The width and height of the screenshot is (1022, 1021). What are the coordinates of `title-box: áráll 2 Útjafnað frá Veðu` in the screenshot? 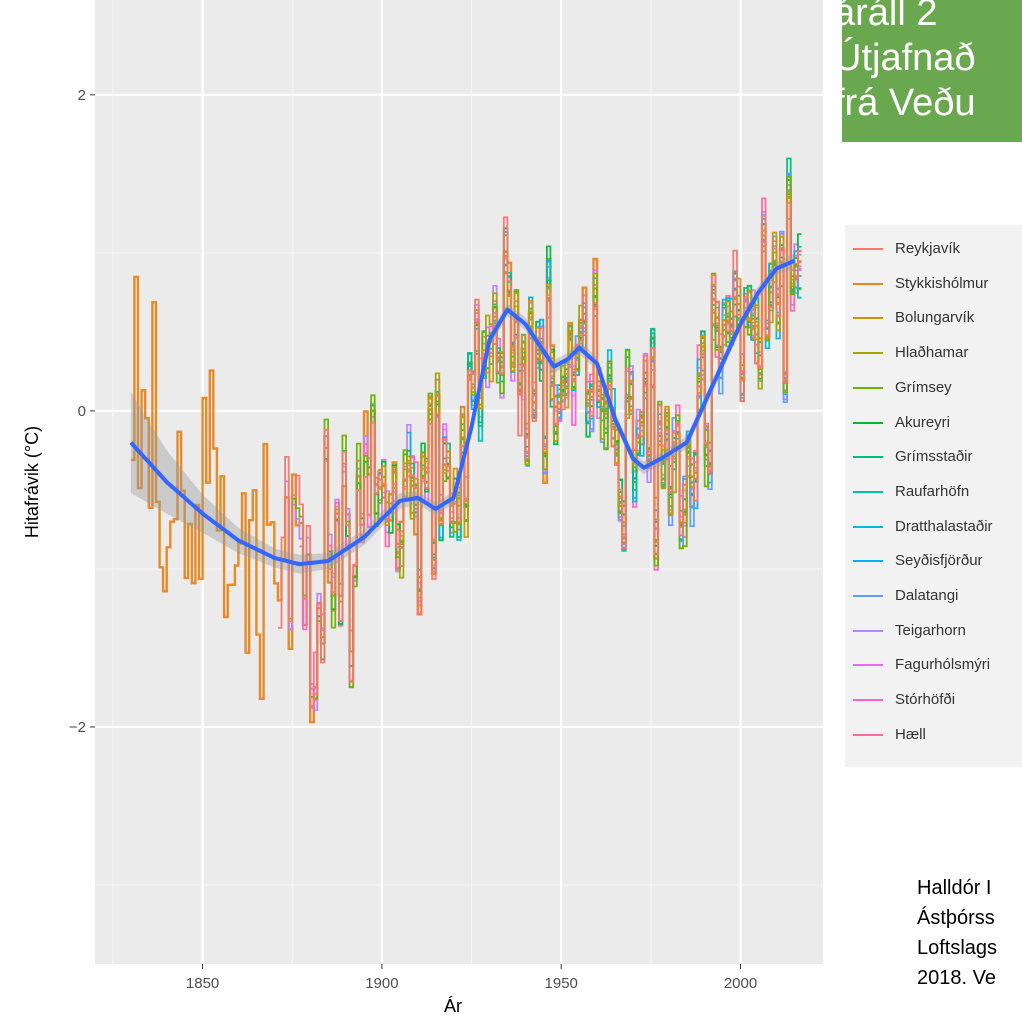 It's located at (932, 71).